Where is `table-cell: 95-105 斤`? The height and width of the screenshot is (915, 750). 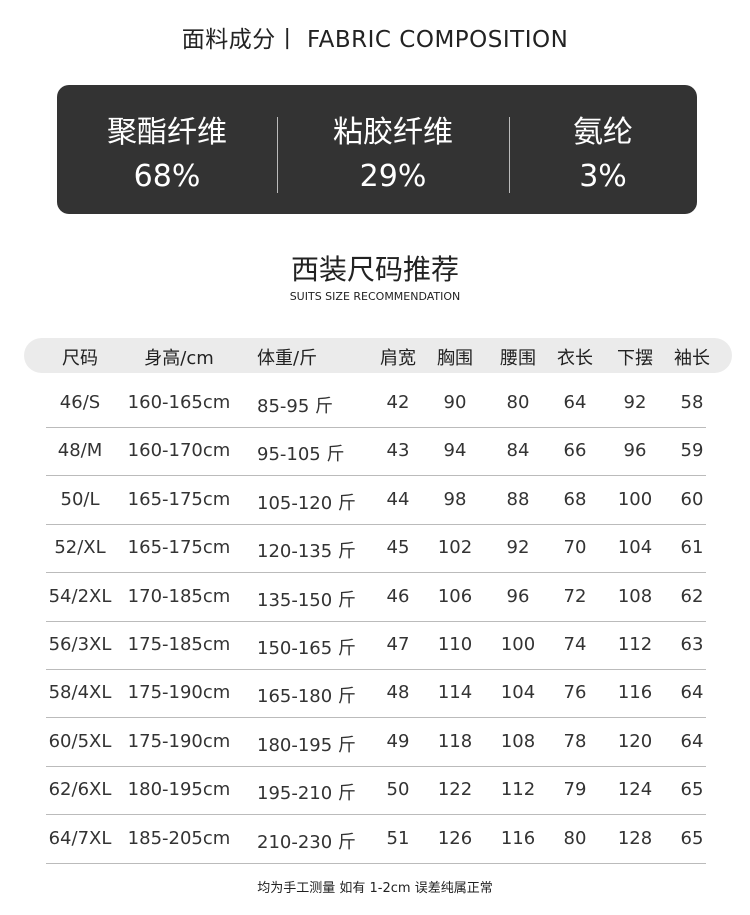 table-cell: 95-105 斤 is located at coordinates (301, 455).